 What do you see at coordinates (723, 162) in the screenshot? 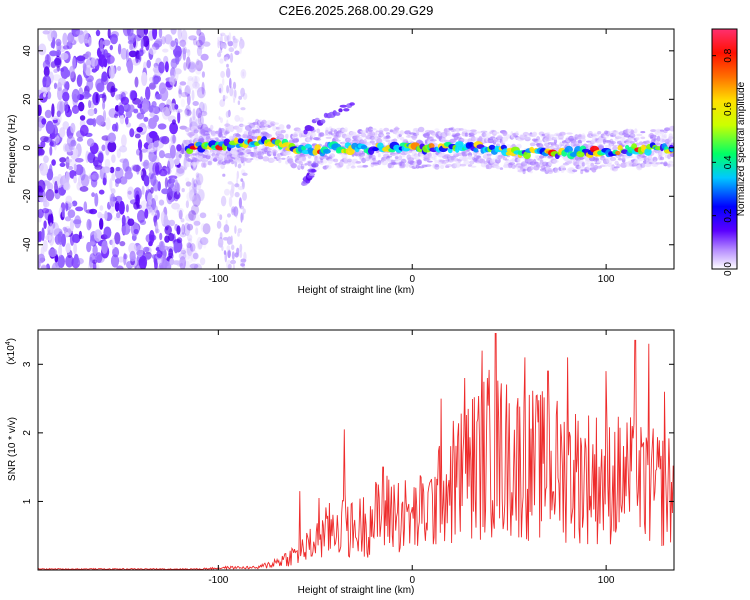
I see `colorbar-ticks: 0.0 0.2 0.4 0.6 0.8` at bounding box center [723, 162].